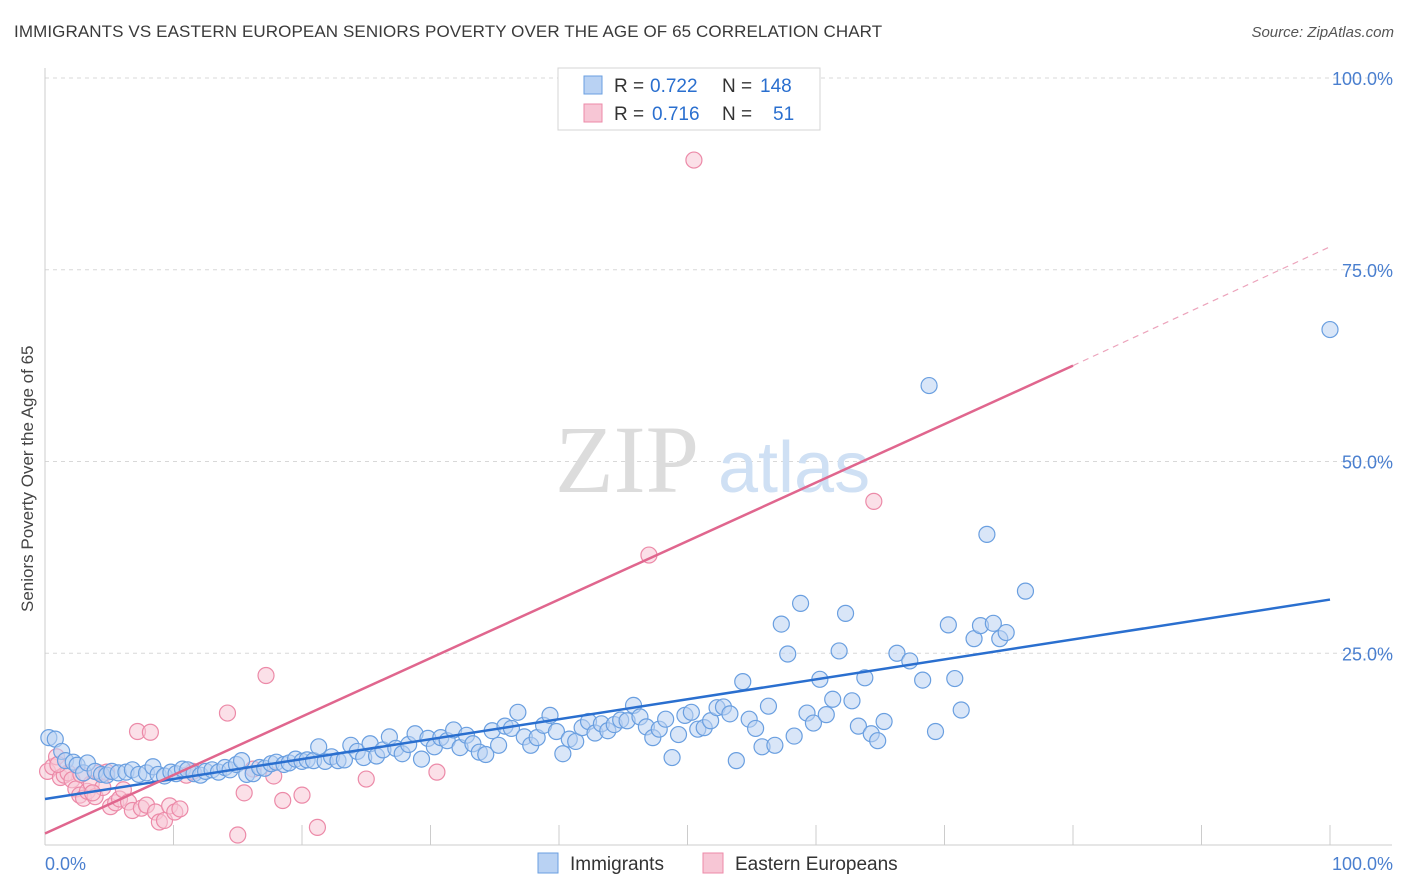  What do you see at coordinates (689, 99) in the screenshot?
I see `stats-legend: R = 0.722 N = 148 R = 0.716 N = 51` at bounding box center [689, 99].